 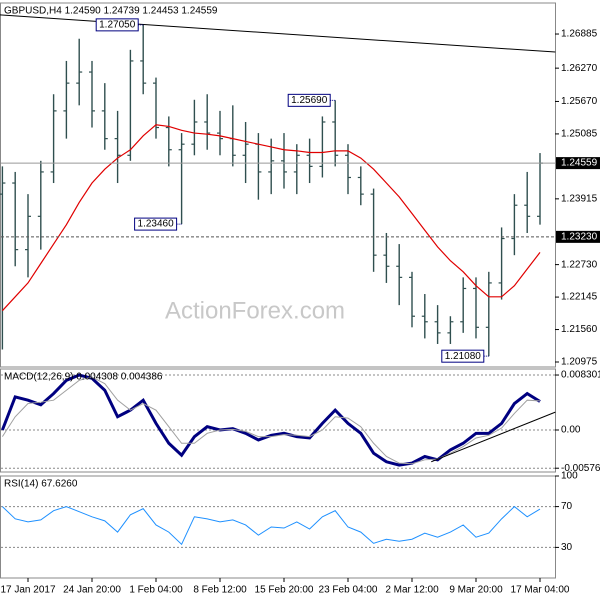 What do you see at coordinates (579, 264) in the screenshot?
I see `y-tick-label: 1.22730` at bounding box center [579, 264].